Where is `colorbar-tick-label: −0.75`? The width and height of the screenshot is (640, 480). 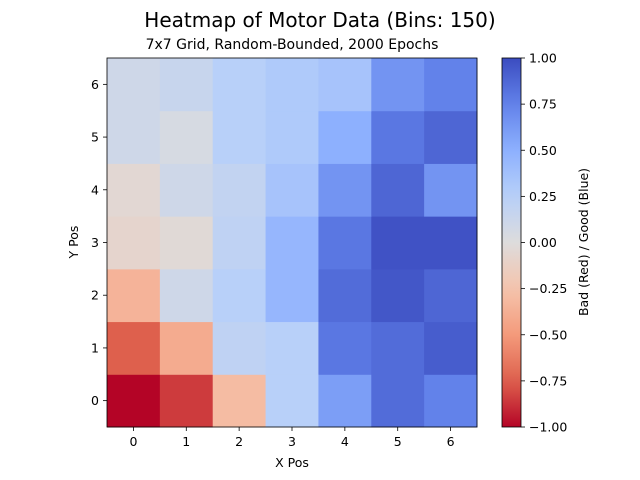 colorbar-tick-label: −0.75 is located at coordinates (548, 380).